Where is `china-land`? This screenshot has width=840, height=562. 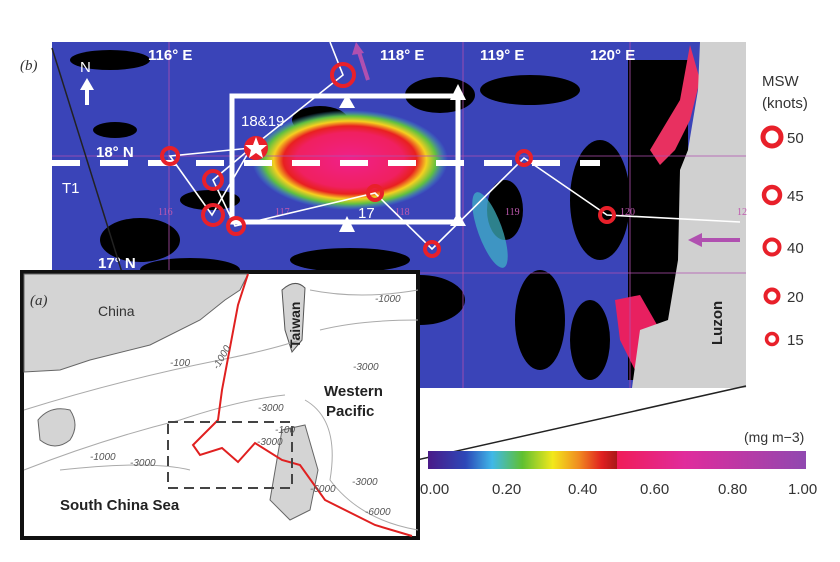 china-land is located at coordinates (136, 323).